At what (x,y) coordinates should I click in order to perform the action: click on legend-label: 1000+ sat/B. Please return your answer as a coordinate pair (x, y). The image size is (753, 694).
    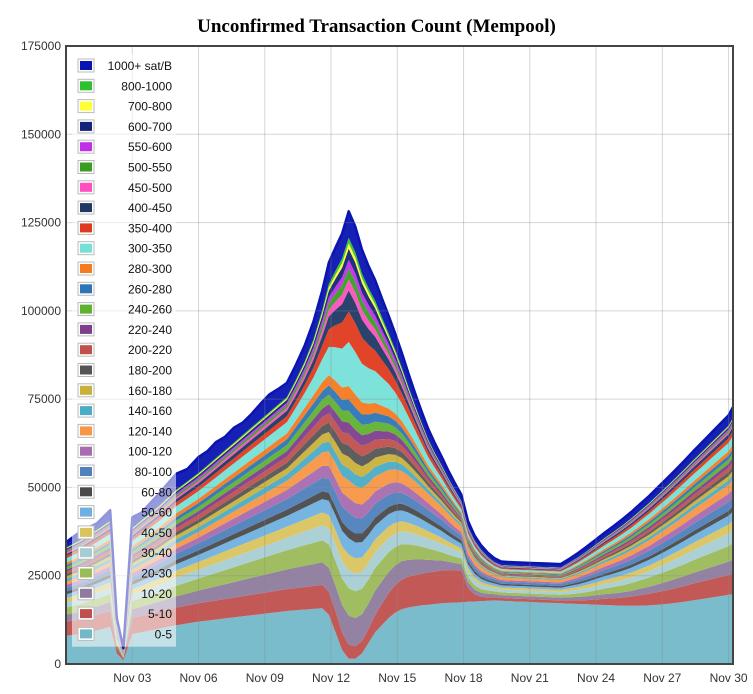
    Looking at the image, I should click on (140, 66).